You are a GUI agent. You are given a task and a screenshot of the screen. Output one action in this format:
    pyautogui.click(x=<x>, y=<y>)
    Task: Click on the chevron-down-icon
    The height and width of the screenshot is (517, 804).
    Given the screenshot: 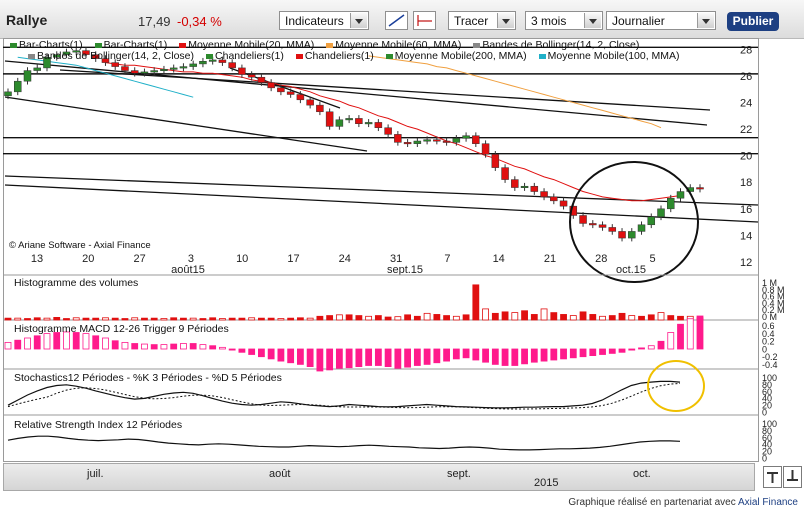 What is the action you would take?
    pyautogui.click(x=592, y=20)
    